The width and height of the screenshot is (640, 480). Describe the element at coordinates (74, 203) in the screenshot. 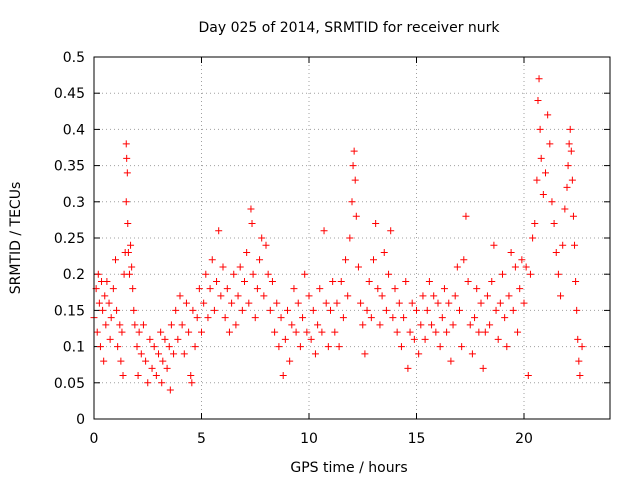

I see `y-tick-label: 0.3` at that location.